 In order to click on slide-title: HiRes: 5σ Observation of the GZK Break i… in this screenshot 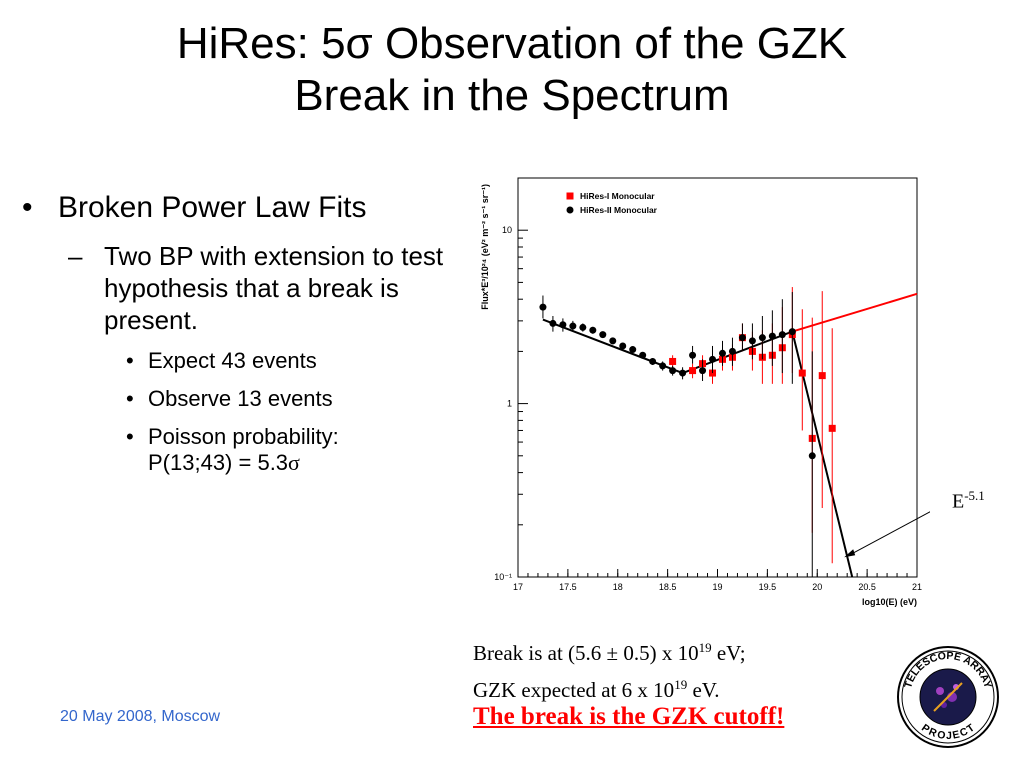, I will do `click(512, 70)`.